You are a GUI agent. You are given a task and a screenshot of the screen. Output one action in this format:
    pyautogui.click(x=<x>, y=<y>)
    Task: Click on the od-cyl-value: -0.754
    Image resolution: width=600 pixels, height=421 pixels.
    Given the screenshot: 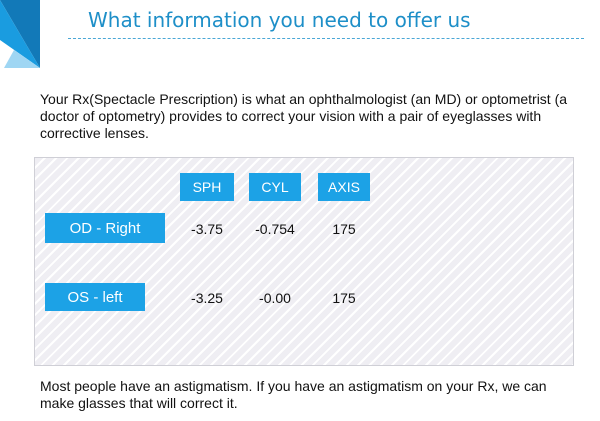 What is the action you would take?
    pyautogui.click(x=275, y=229)
    